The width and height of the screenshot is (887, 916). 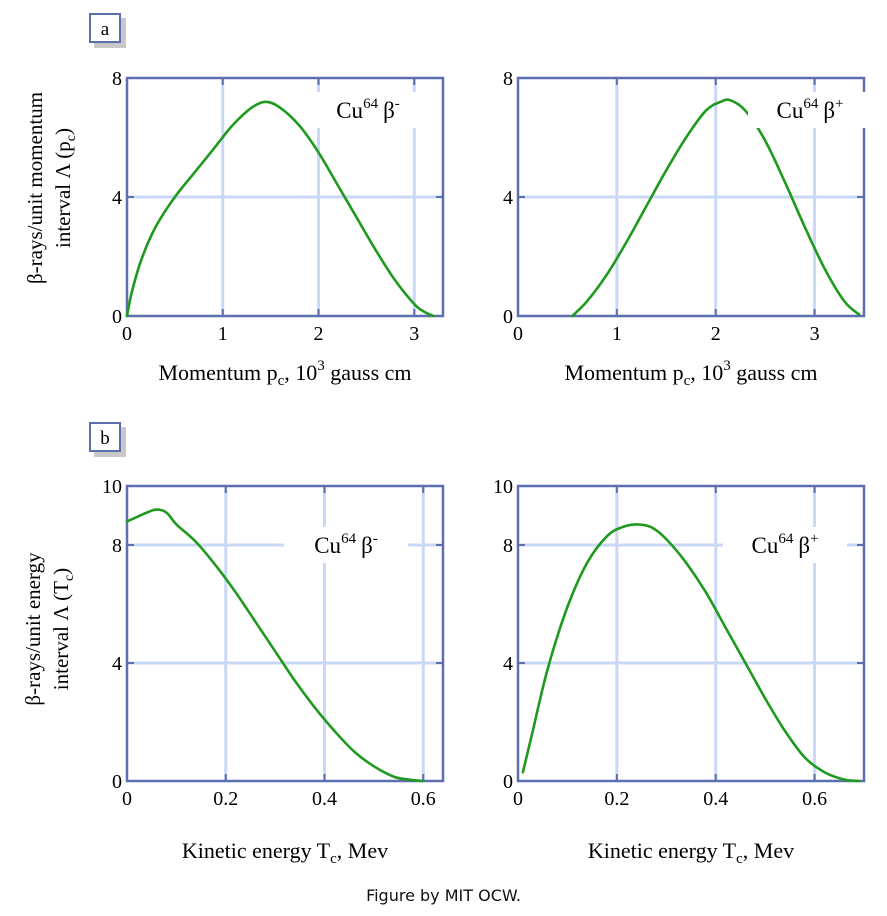 I want to click on panel-label-b-text: b, so click(x=105, y=438).